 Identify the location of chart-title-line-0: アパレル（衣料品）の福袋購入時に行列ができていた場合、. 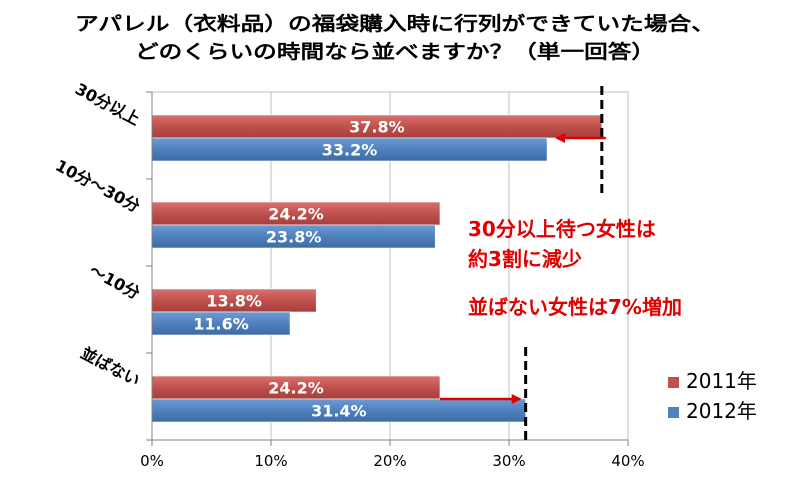
(395, 23).